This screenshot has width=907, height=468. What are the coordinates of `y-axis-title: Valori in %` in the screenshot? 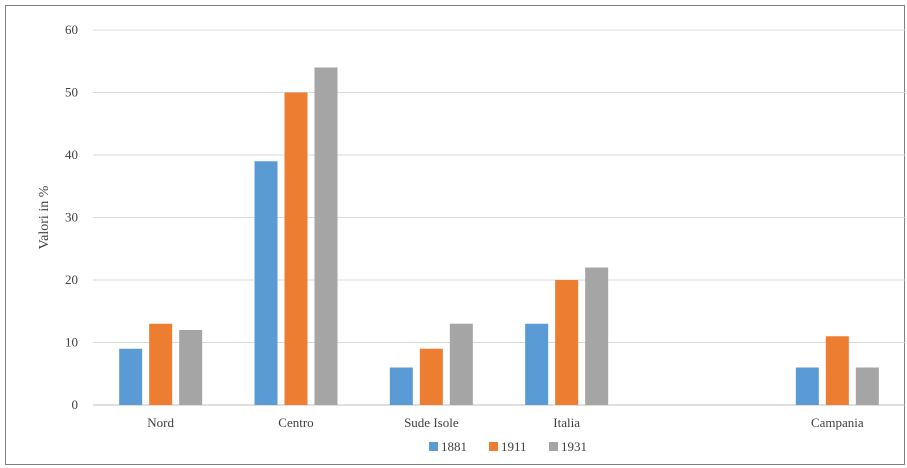 It's located at (44, 217).